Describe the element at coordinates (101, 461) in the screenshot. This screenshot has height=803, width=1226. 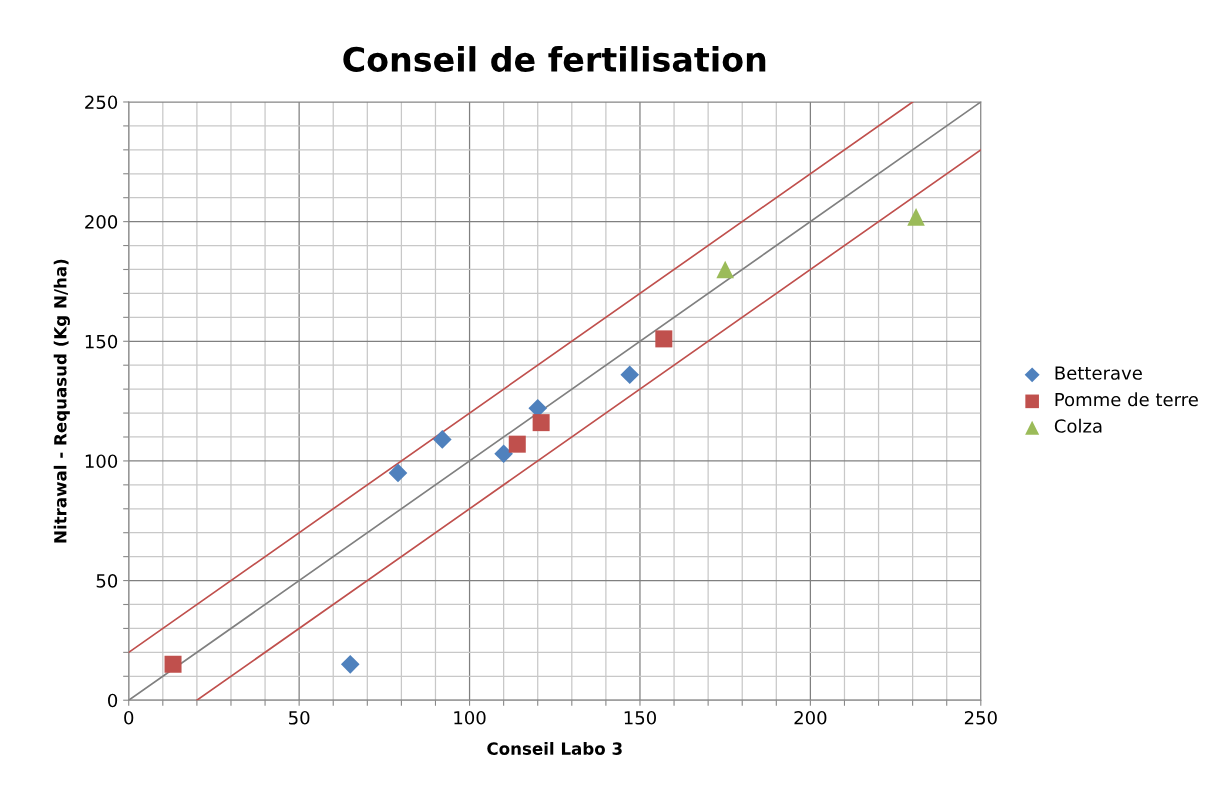
I see `y-tick-label: 100` at that location.